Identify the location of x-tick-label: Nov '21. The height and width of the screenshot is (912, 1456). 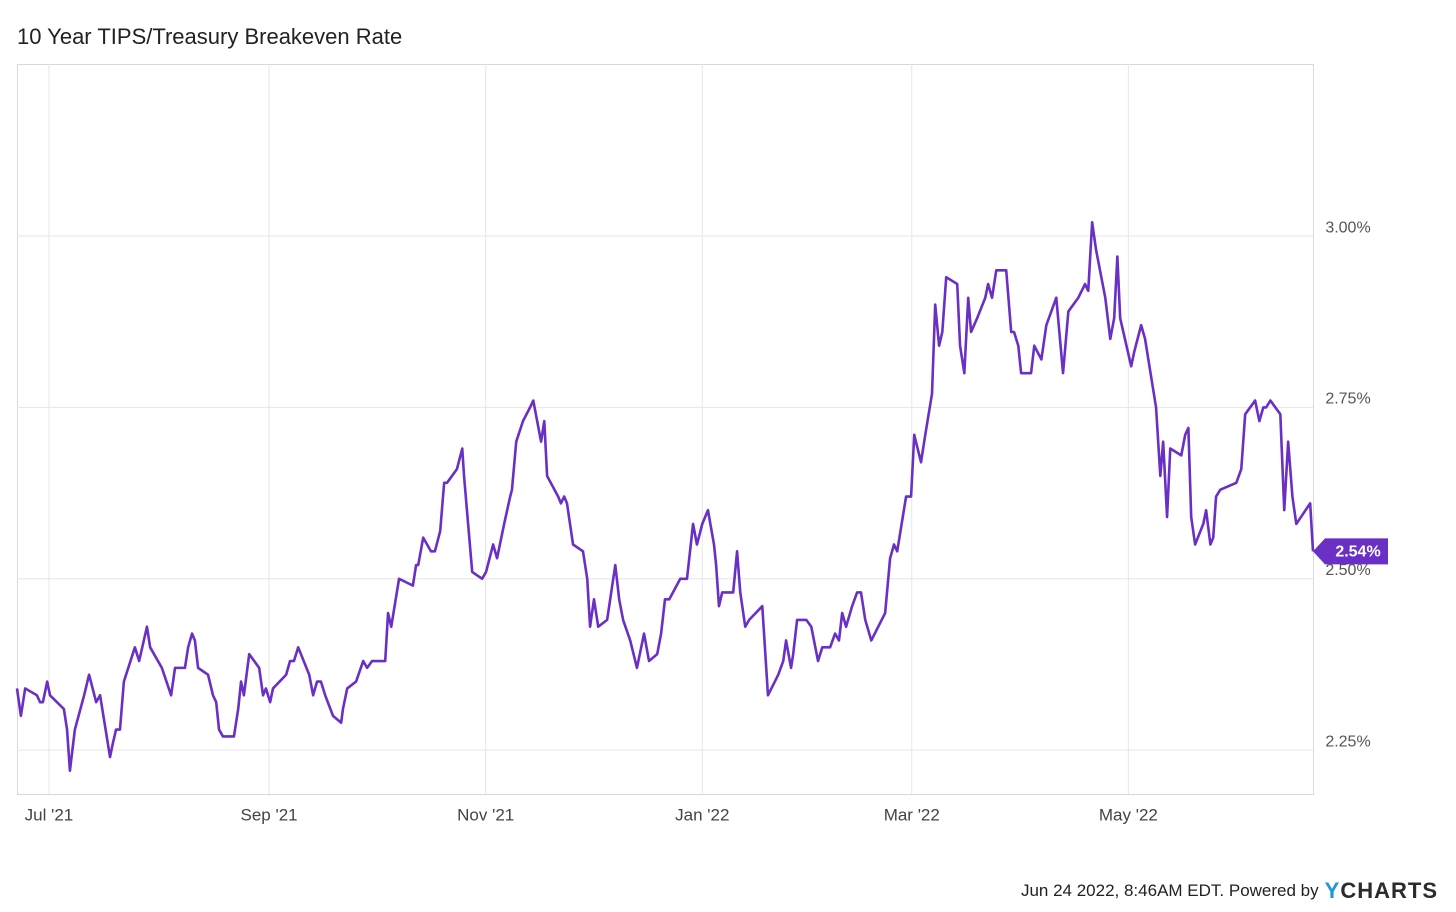
(485, 814).